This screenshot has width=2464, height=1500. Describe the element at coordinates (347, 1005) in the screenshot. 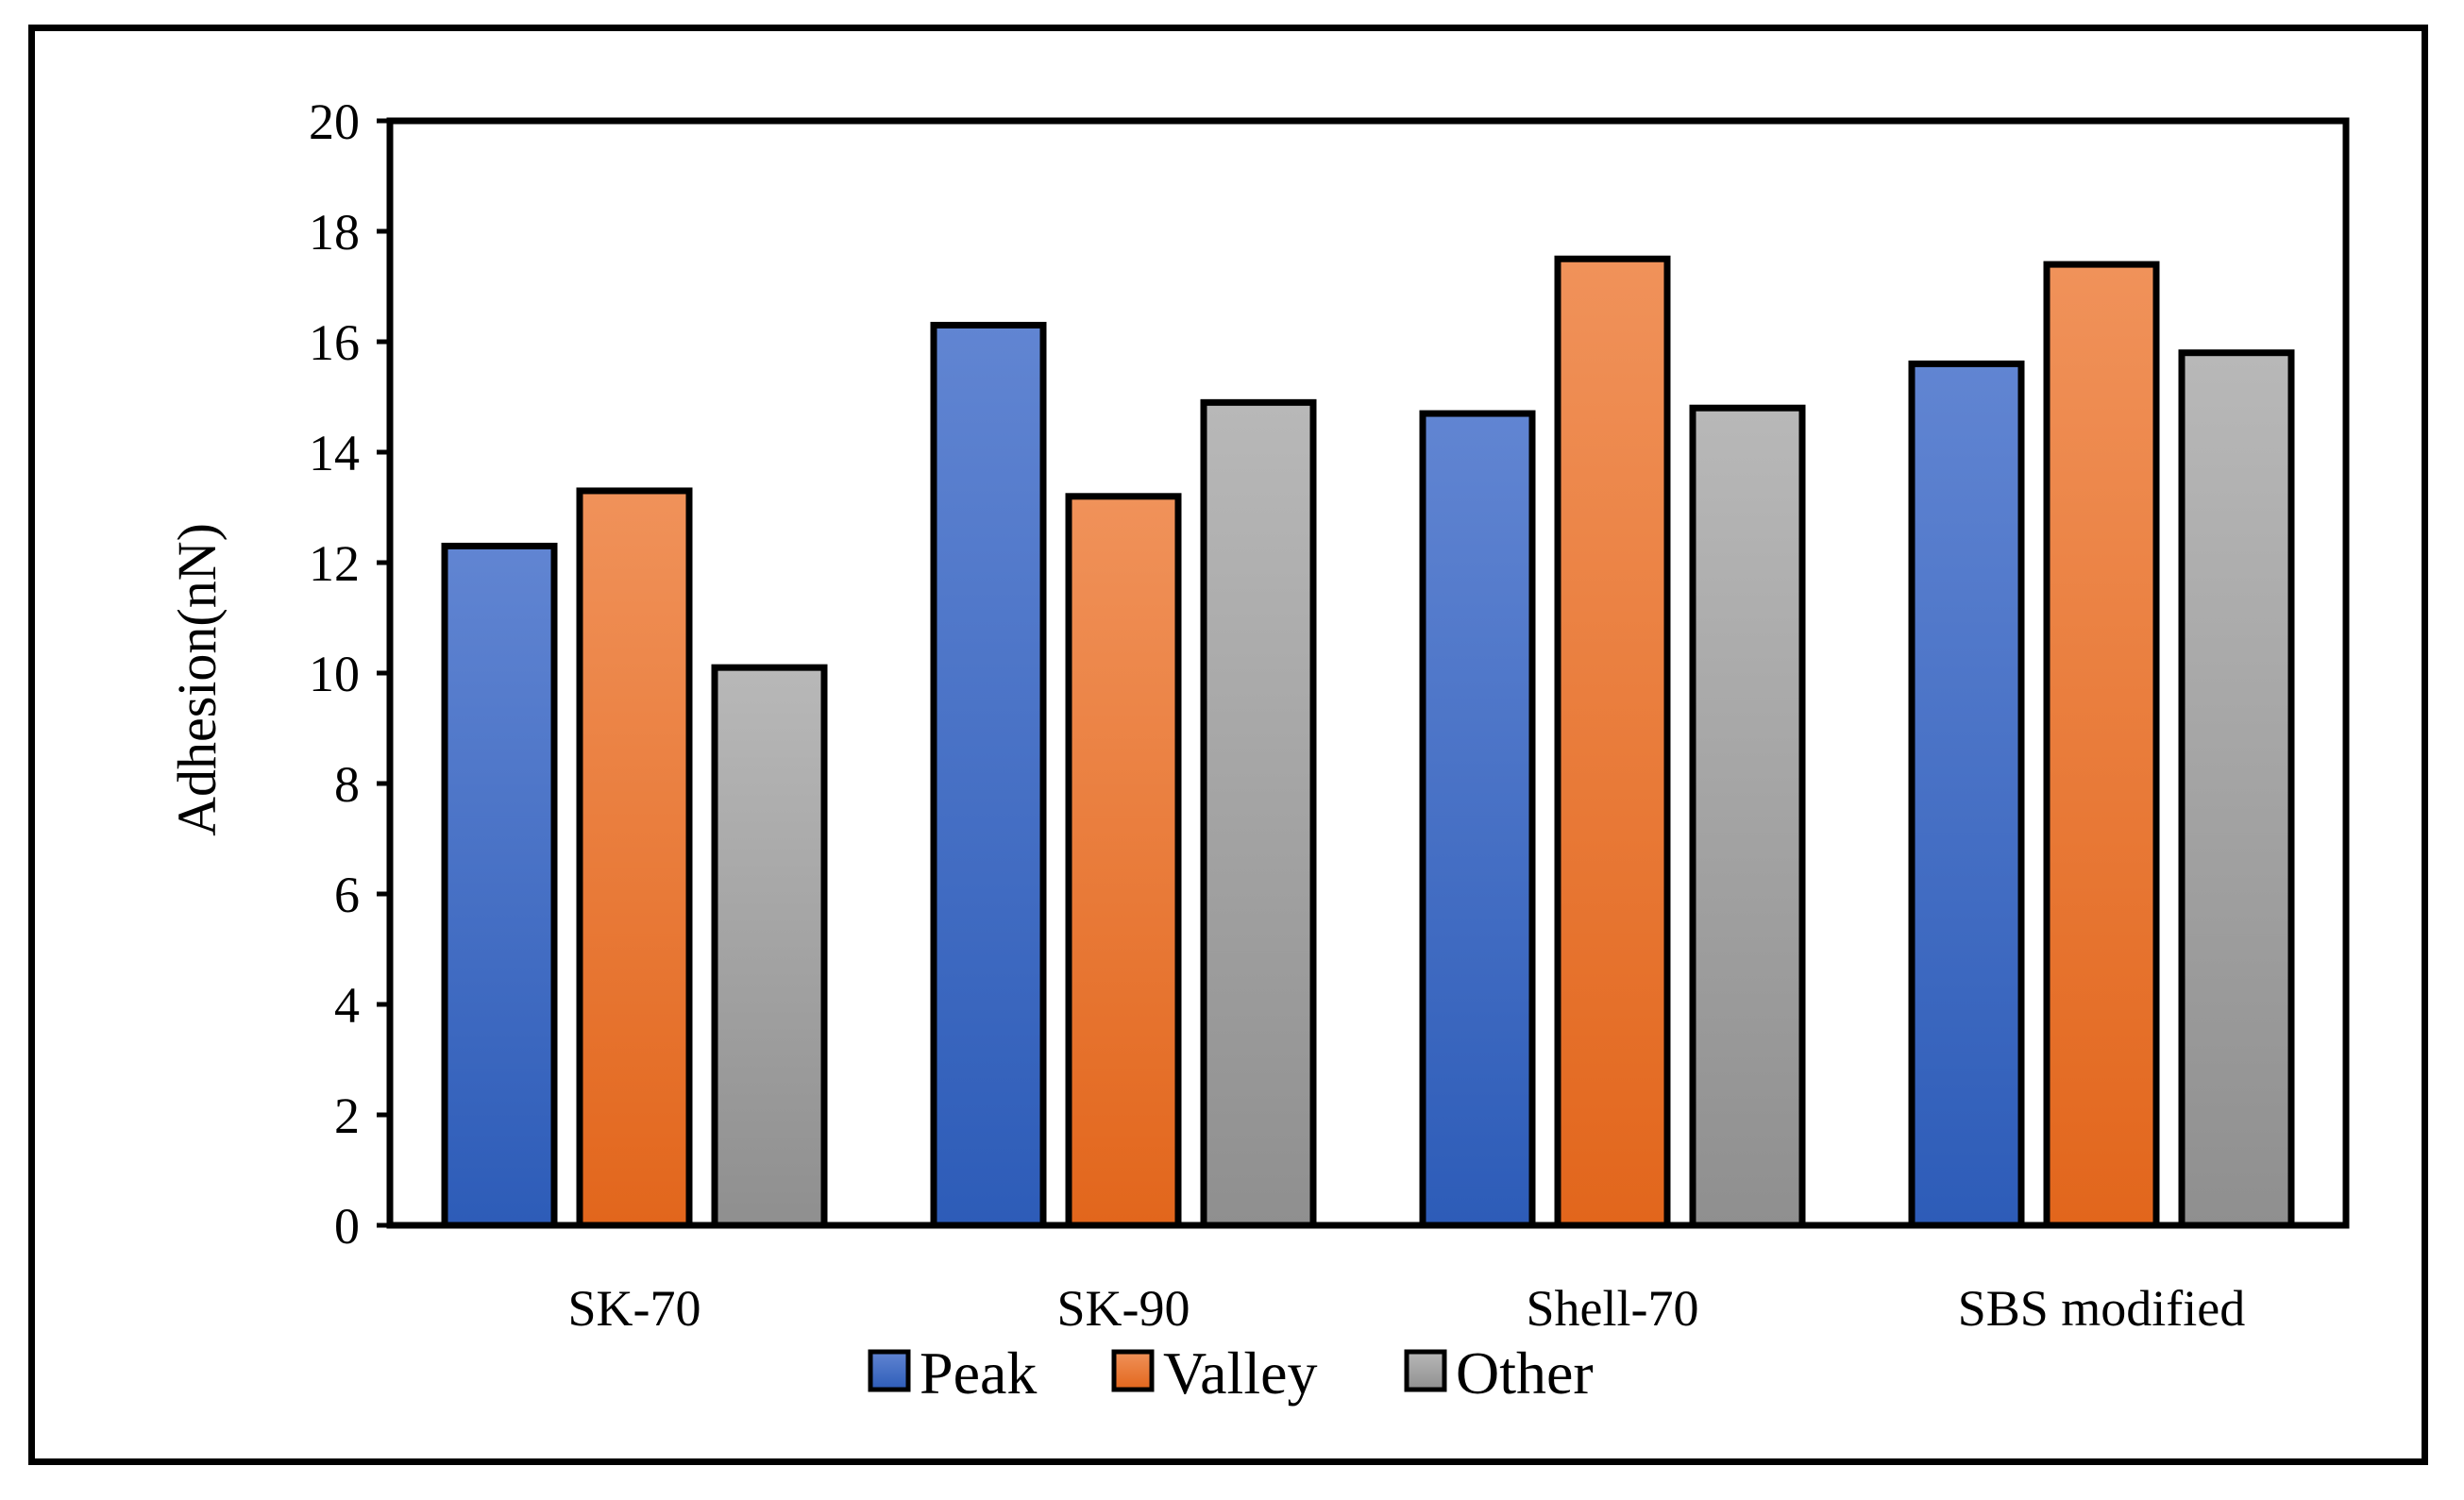

I see `y-tick-label: 4` at that location.